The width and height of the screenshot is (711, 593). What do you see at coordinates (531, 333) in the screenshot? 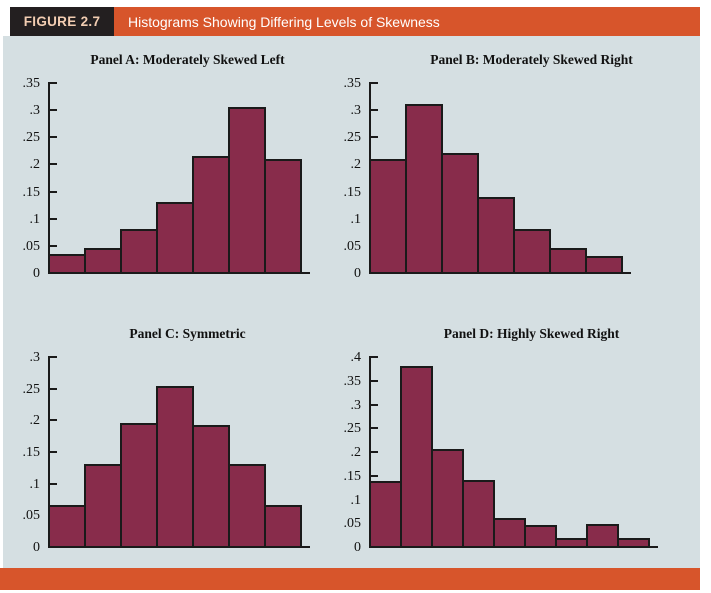
I see `panel-d-title: Panel D: Highly Skewed Right` at bounding box center [531, 333].